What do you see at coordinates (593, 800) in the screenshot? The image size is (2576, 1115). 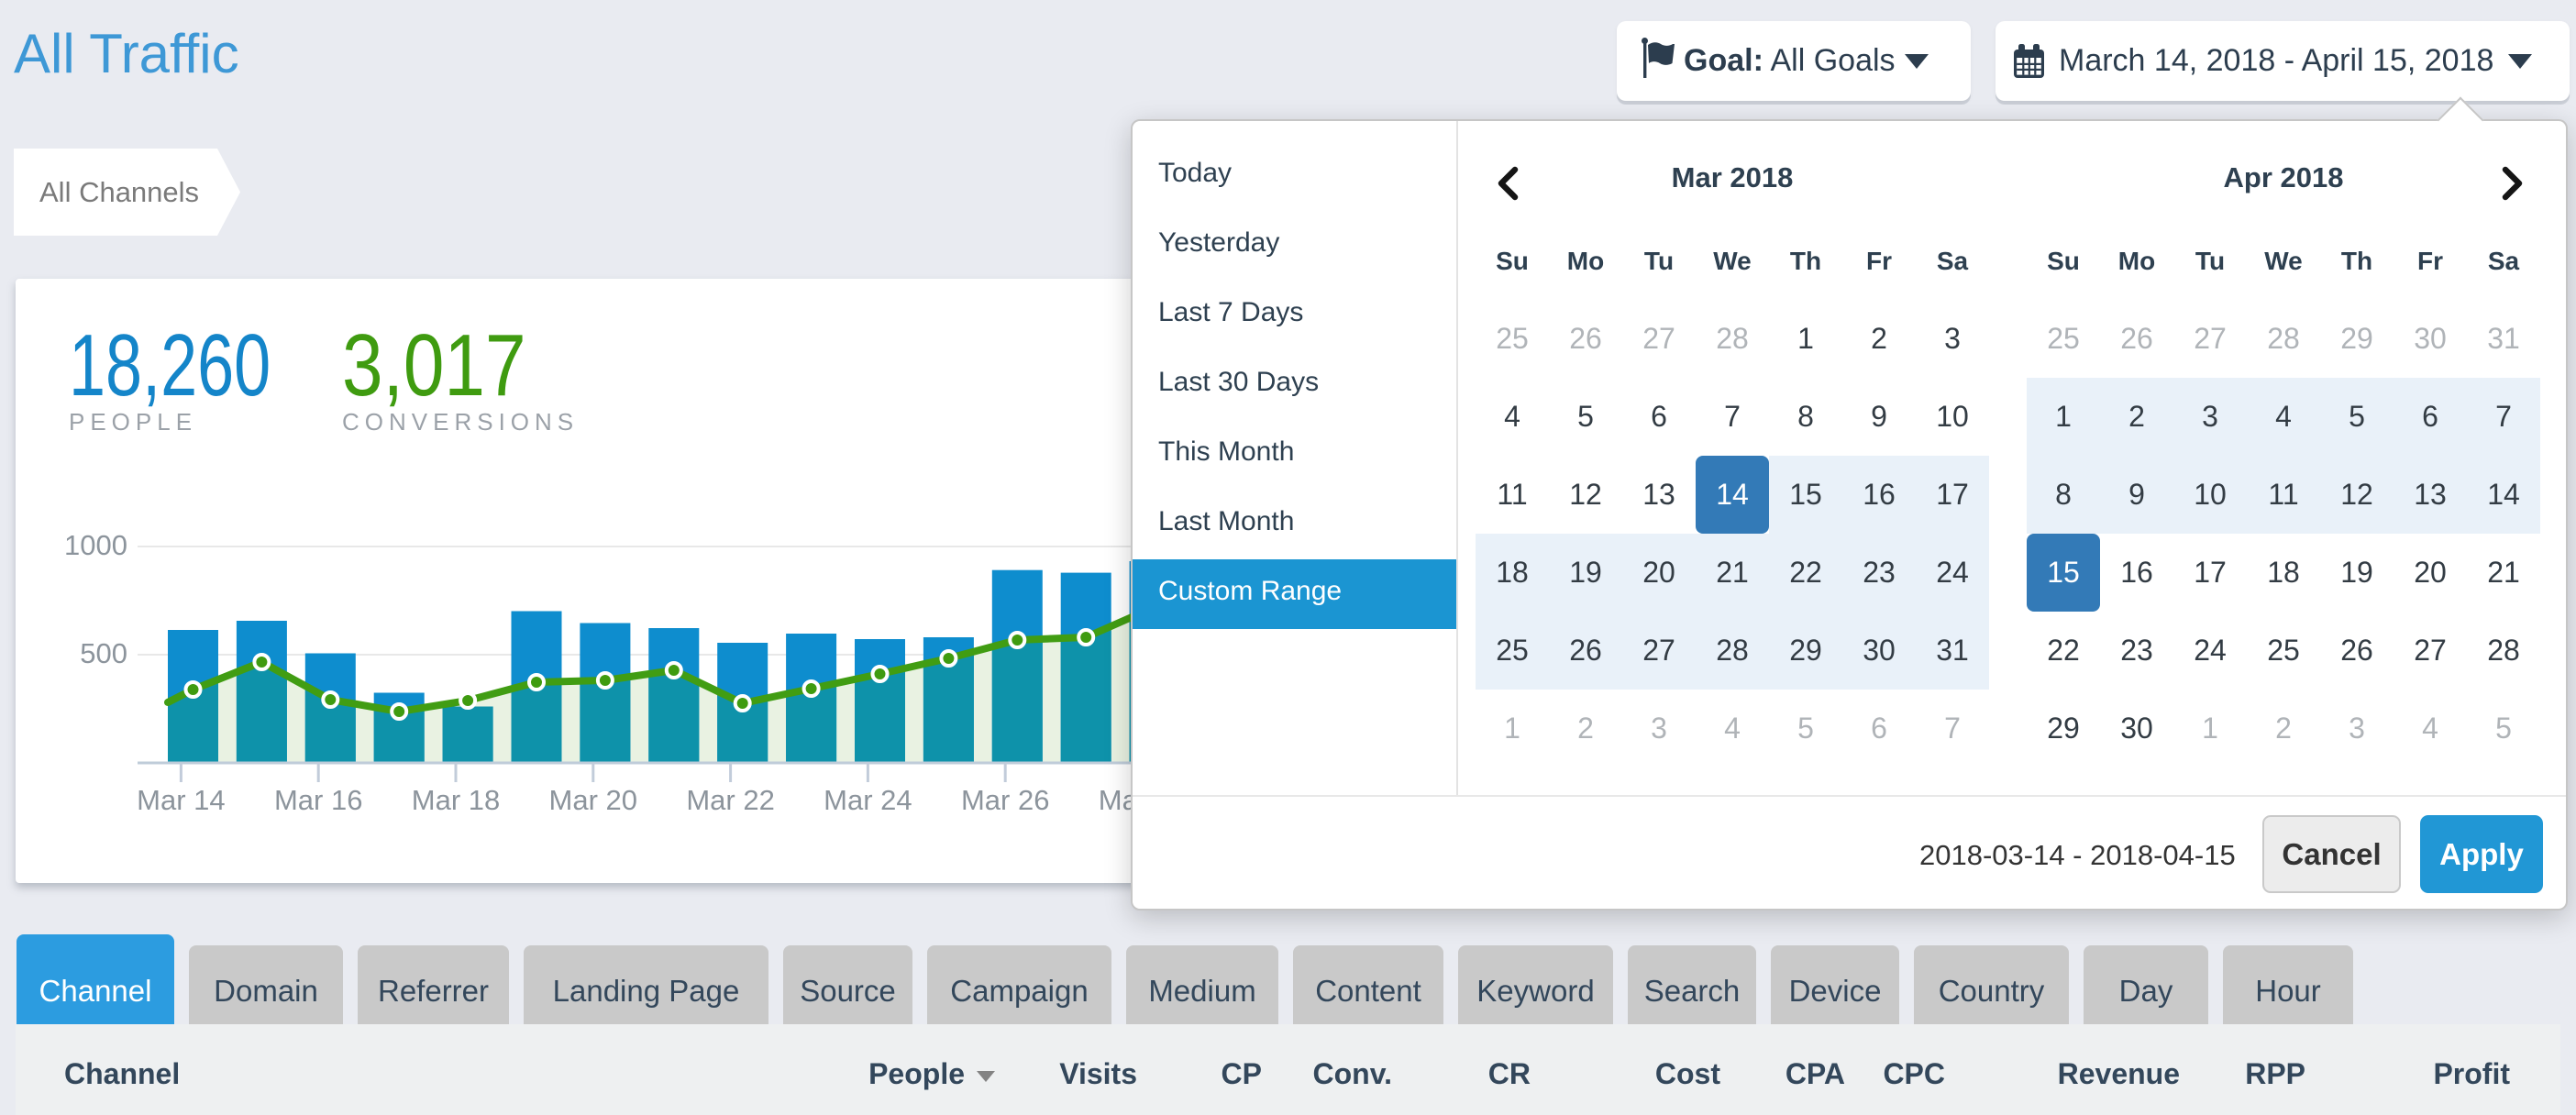 I see `svg-text: Mar 20` at bounding box center [593, 800].